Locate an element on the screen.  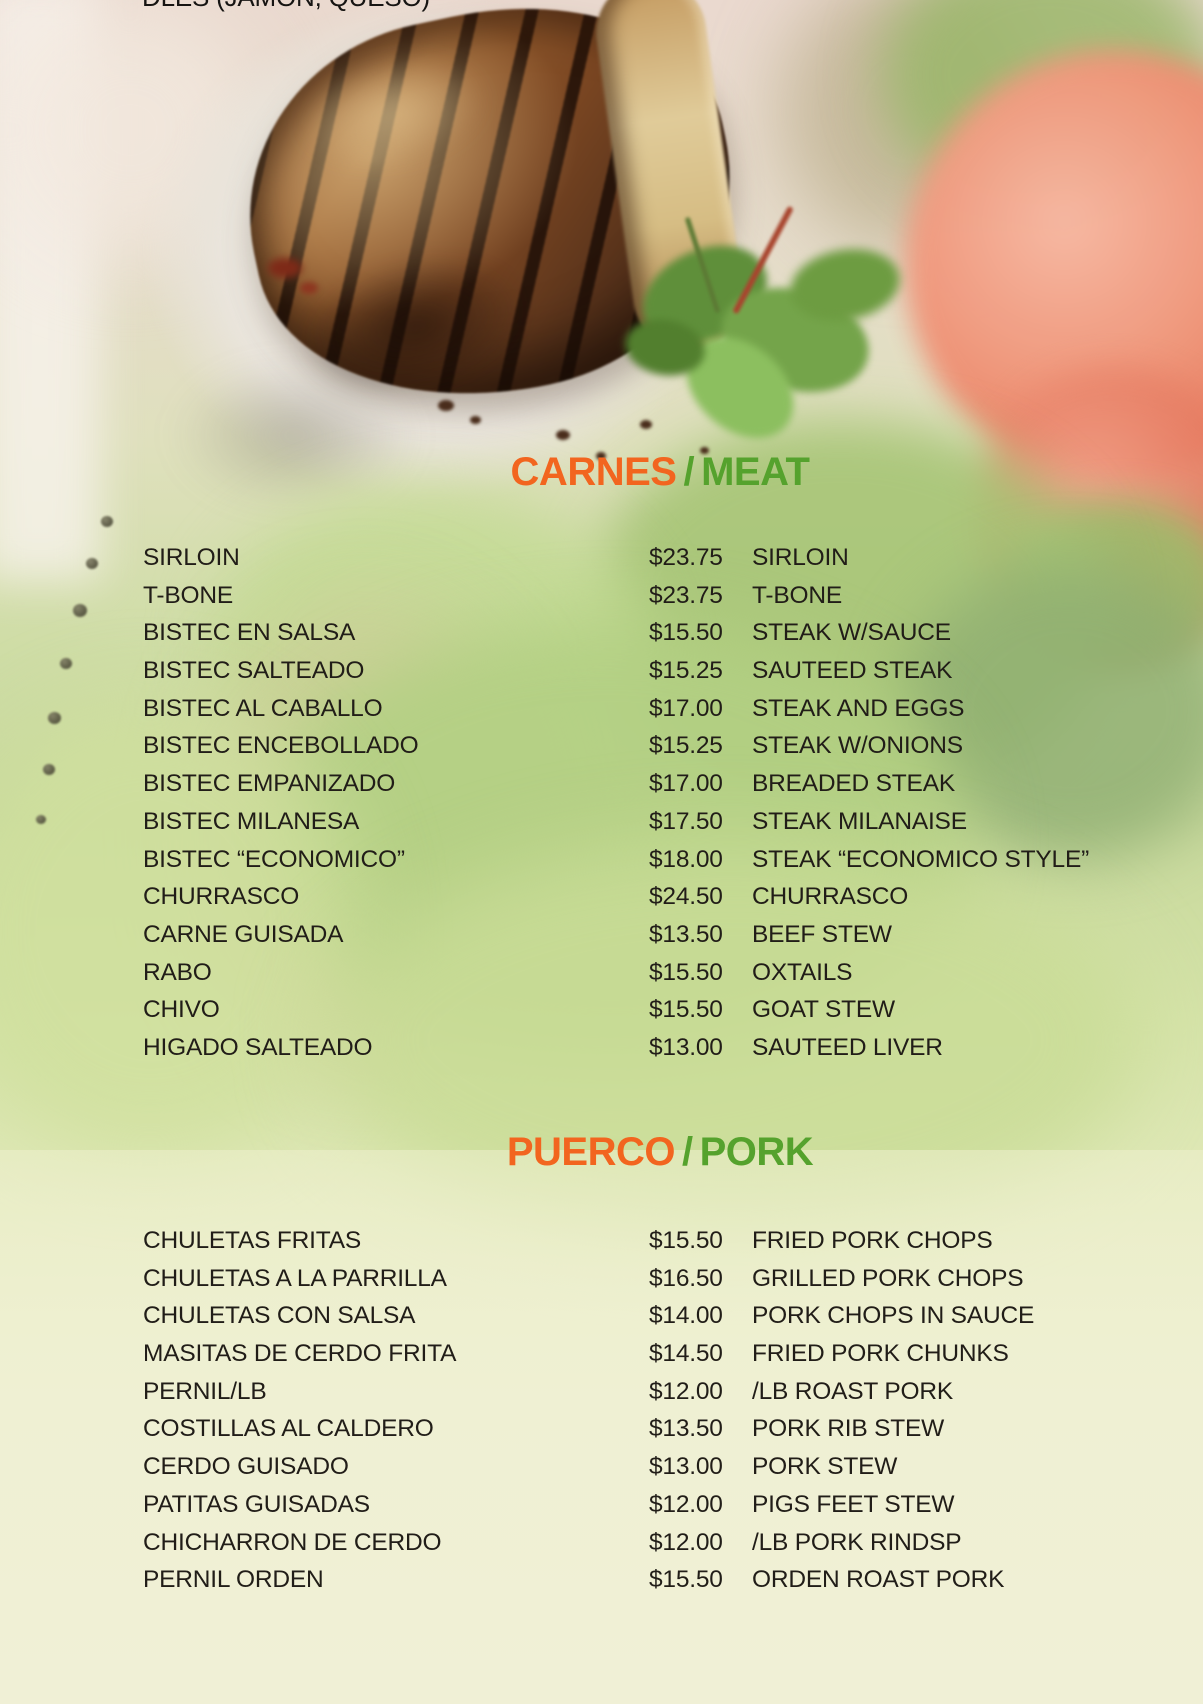
menu-item-row: PERNIL ORDEN $15.50 ORDEN ROAST PORK is located at coordinates (601, 1584).